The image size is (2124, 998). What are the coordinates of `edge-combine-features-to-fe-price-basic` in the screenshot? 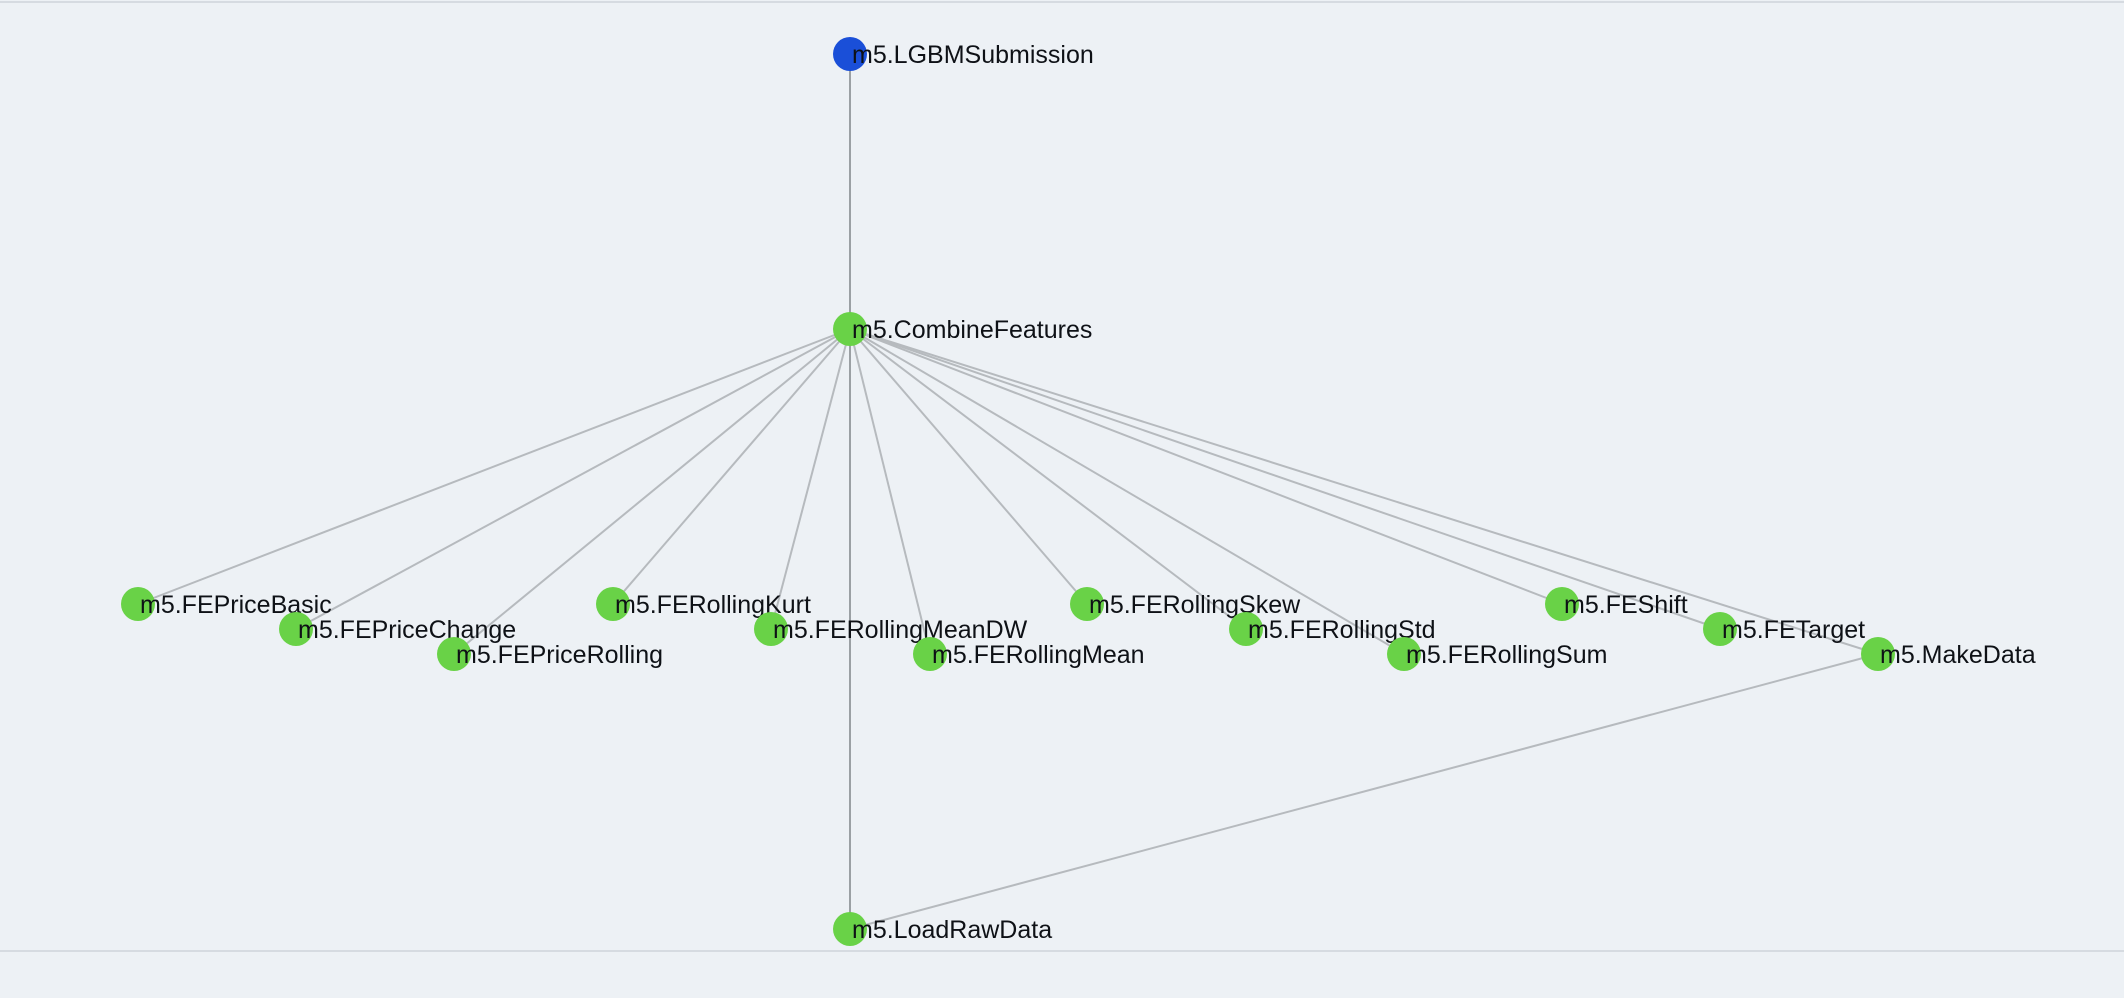 It's located at (494, 466).